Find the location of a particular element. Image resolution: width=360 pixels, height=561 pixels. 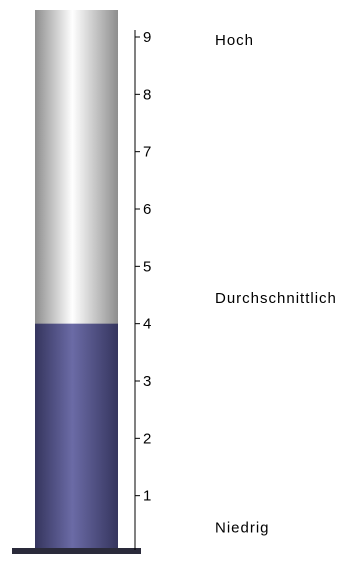

level-label: Niedrig is located at coordinates (242, 527).